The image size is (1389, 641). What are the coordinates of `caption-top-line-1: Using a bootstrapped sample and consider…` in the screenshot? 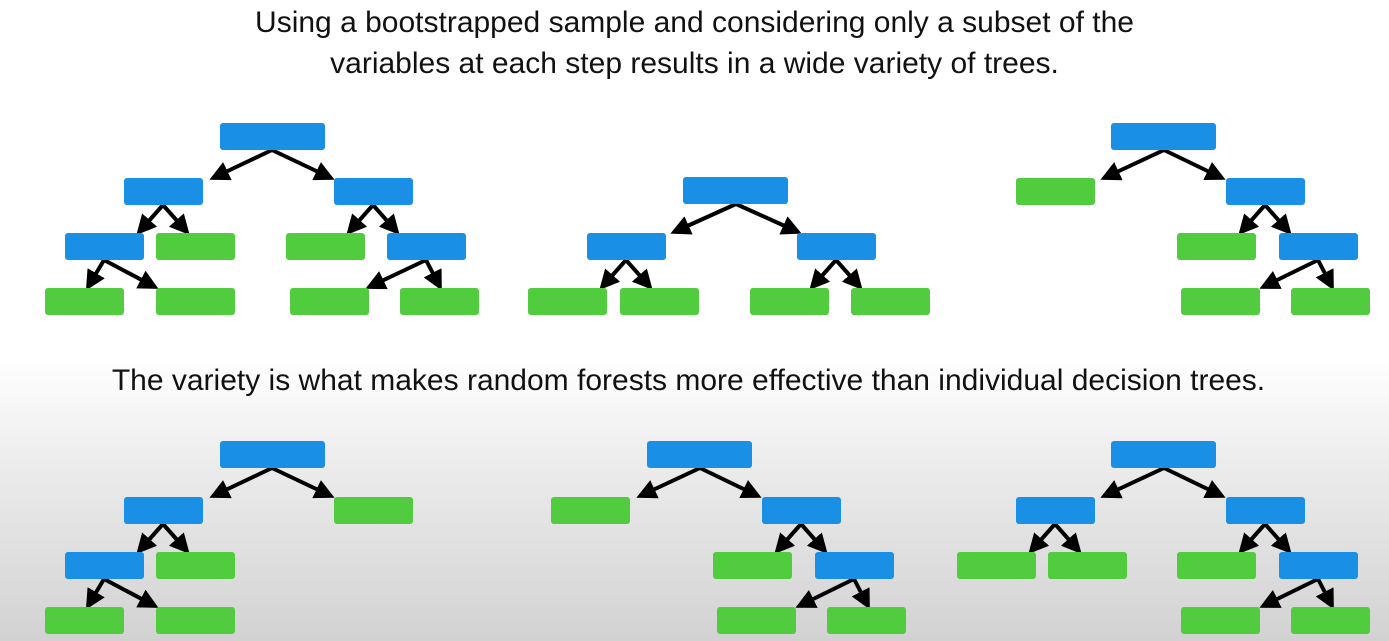 It's located at (694, 22).